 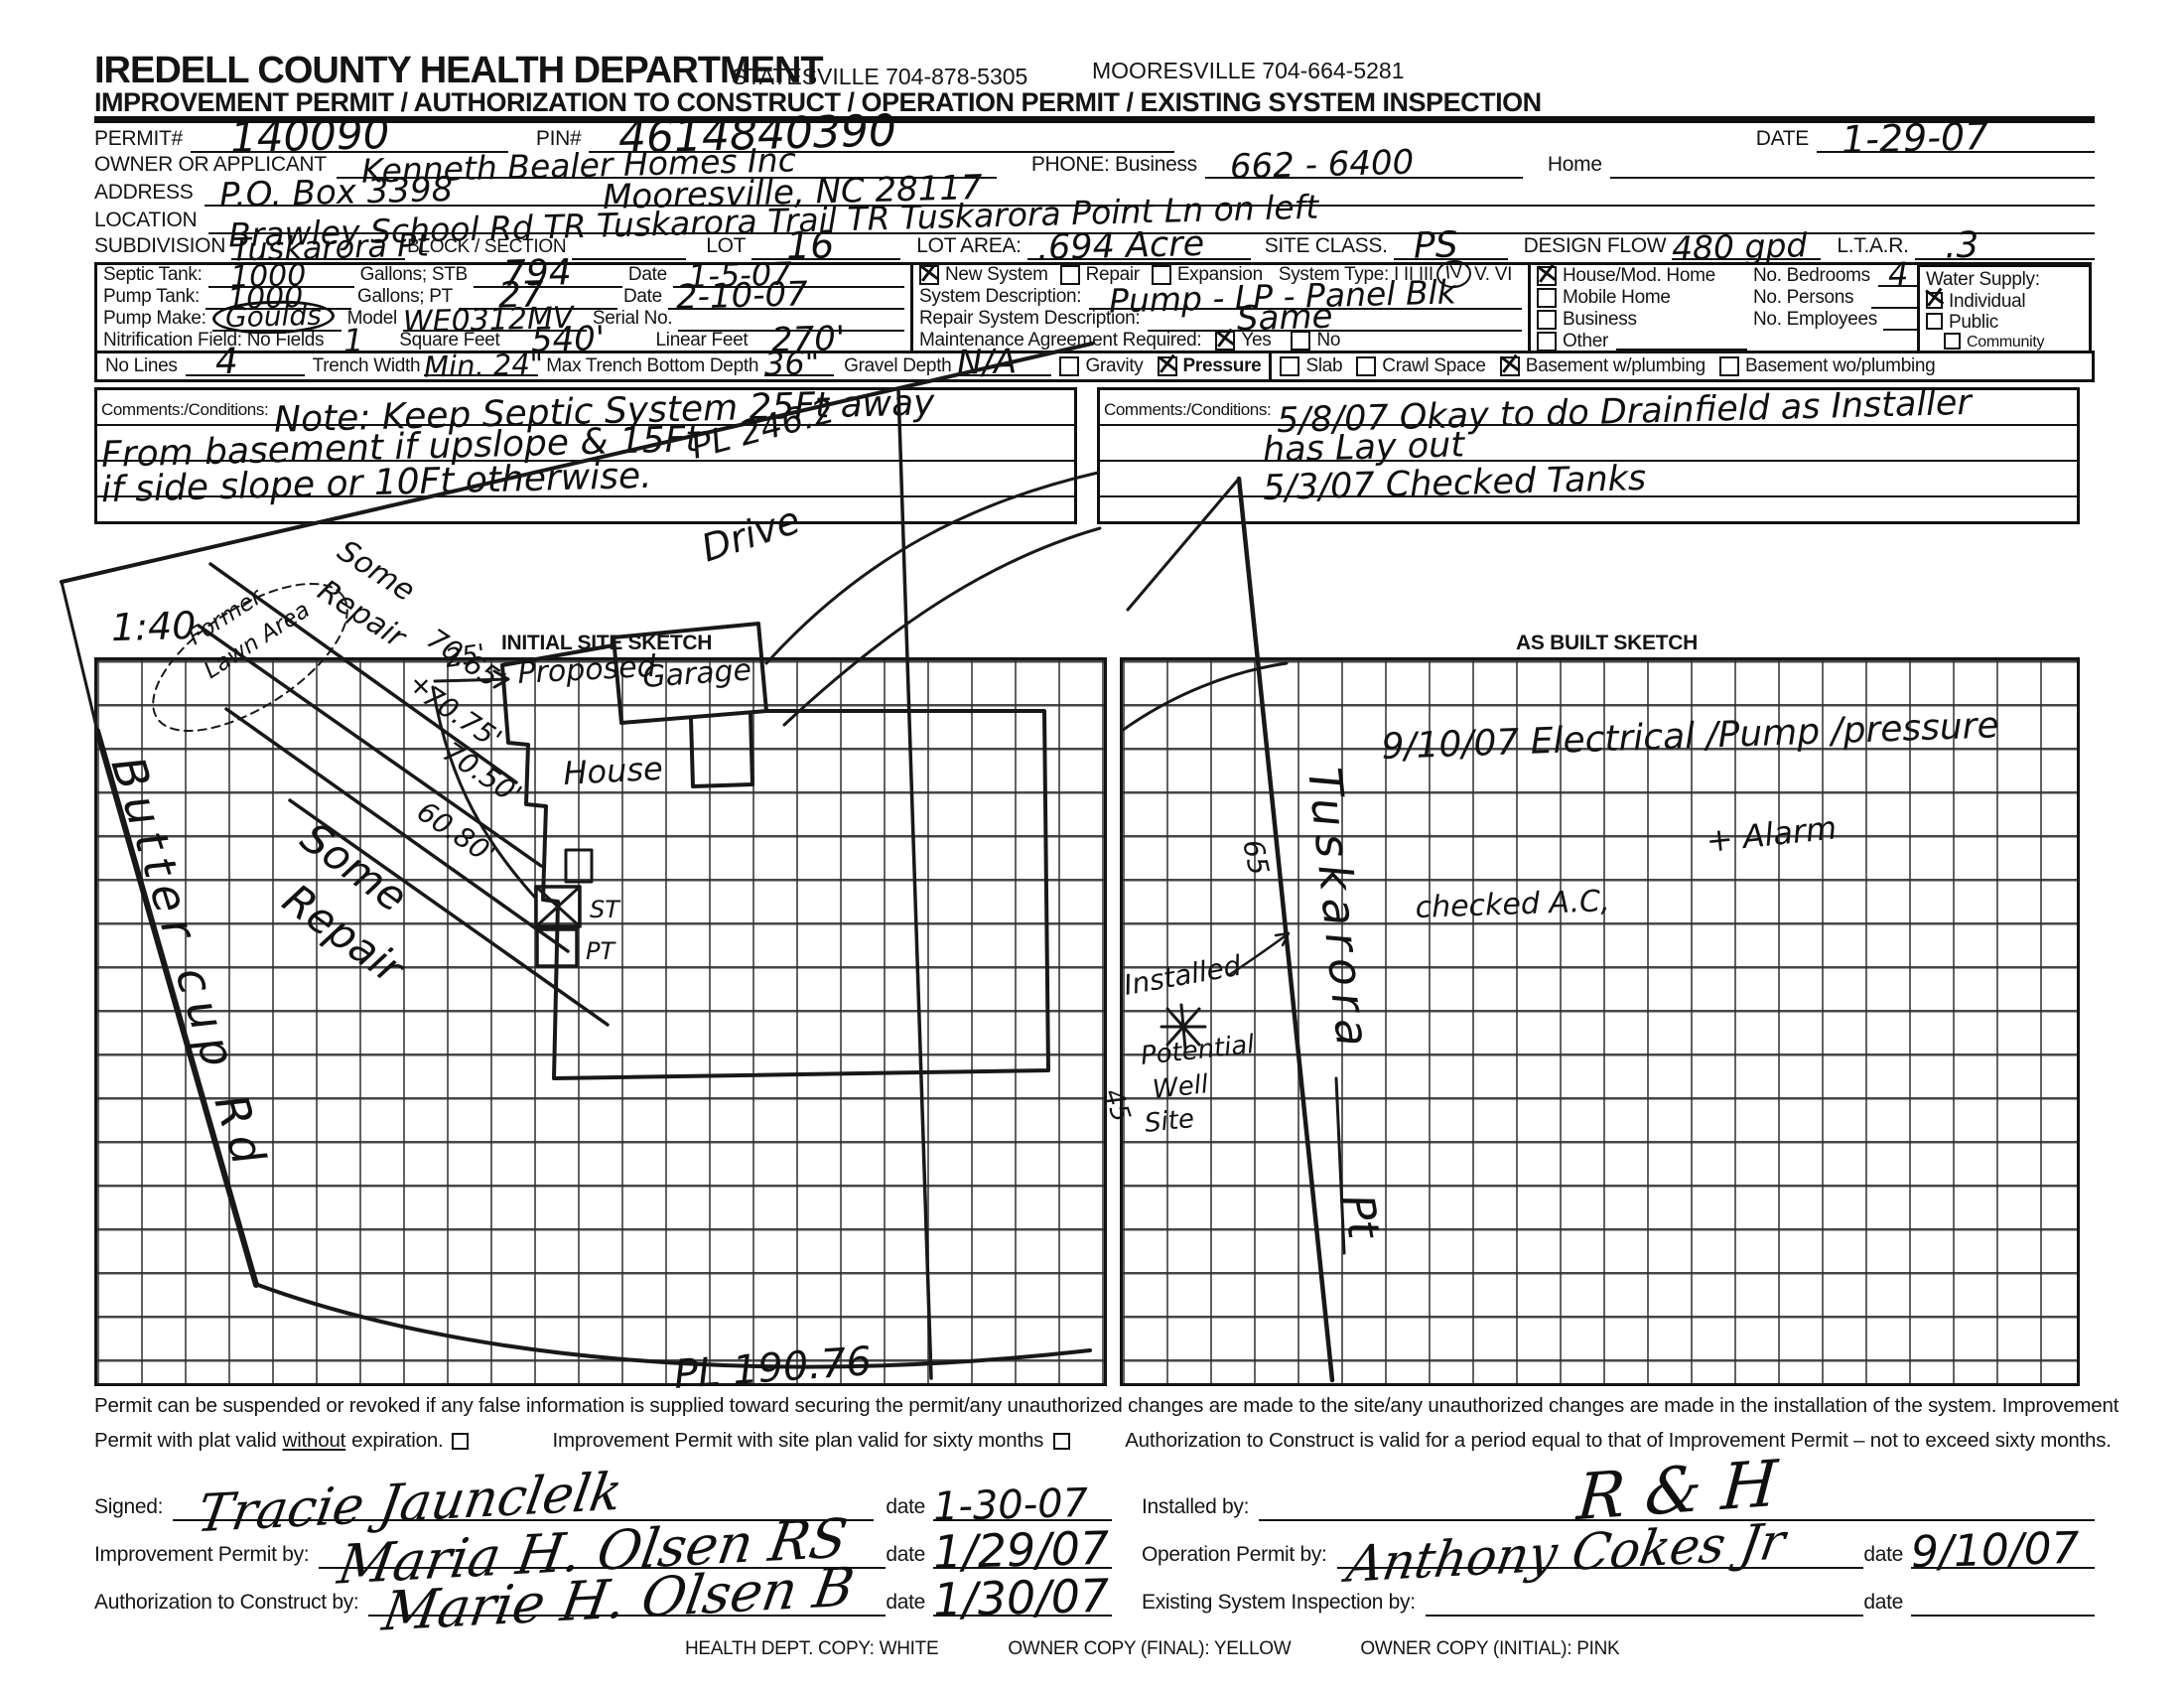 I want to click on house-checkbox, so click(x=1547, y=276).